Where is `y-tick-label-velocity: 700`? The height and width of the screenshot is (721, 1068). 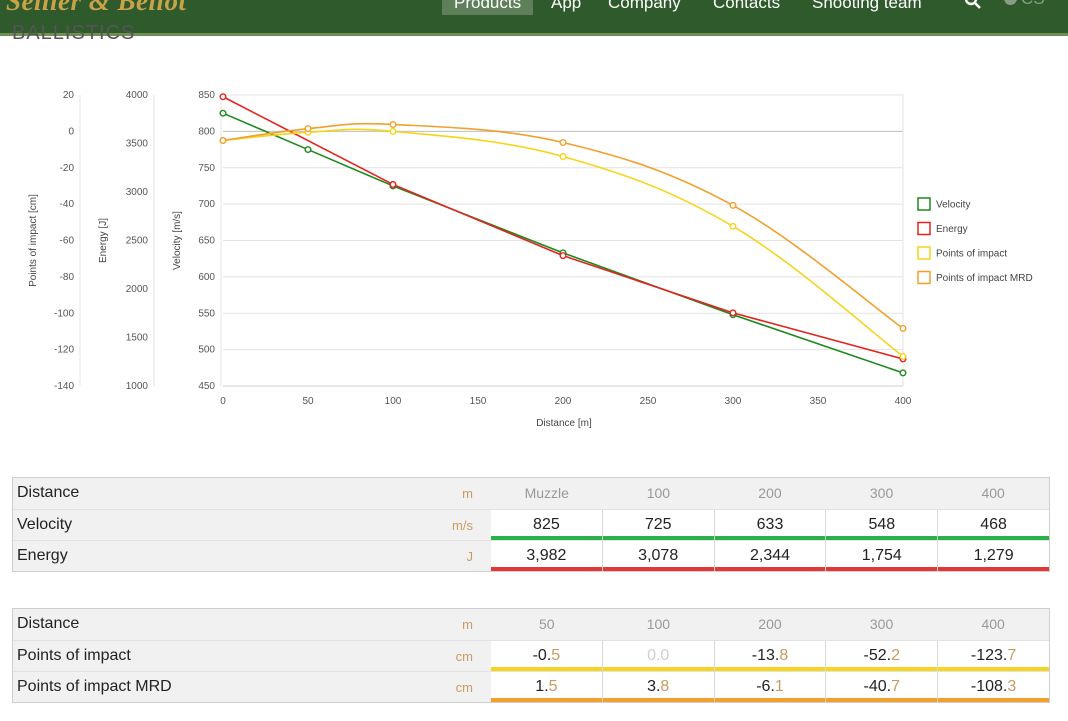 y-tick-label-velocity: 700 is located at coordinates (206, 204).